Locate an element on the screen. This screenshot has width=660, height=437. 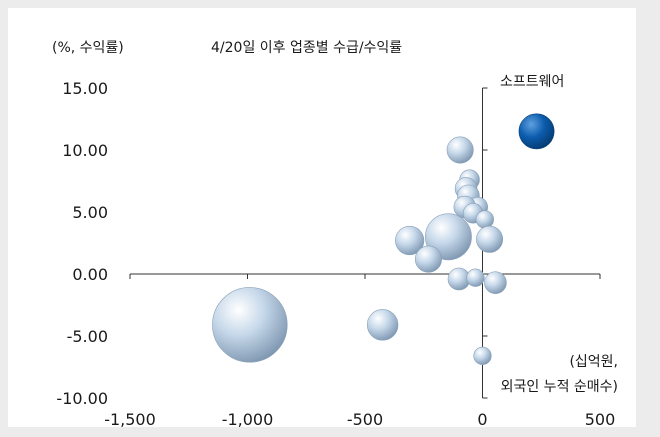
y-axis-label: (%, 수익률) is located at coordinates (88, 48).